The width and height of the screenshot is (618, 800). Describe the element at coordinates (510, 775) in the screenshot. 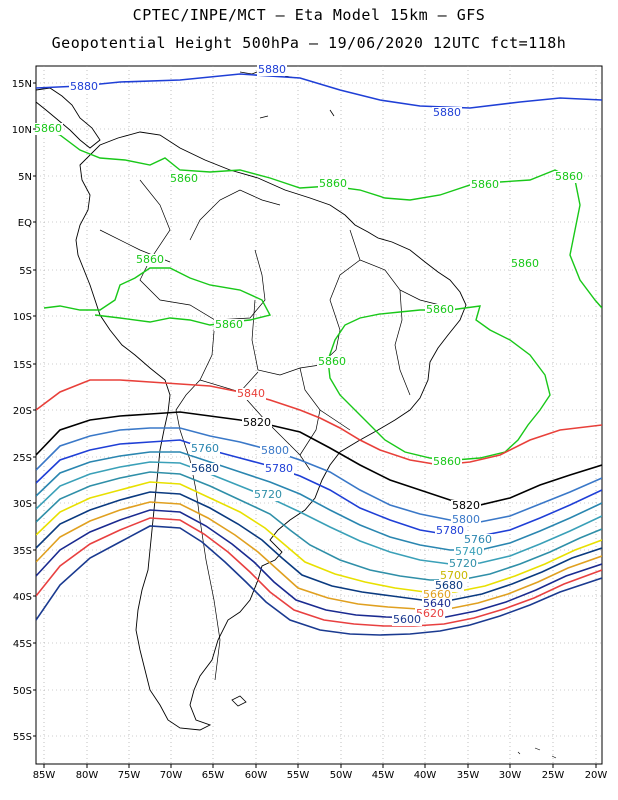

I see `longitude-label: 30W` at that location.